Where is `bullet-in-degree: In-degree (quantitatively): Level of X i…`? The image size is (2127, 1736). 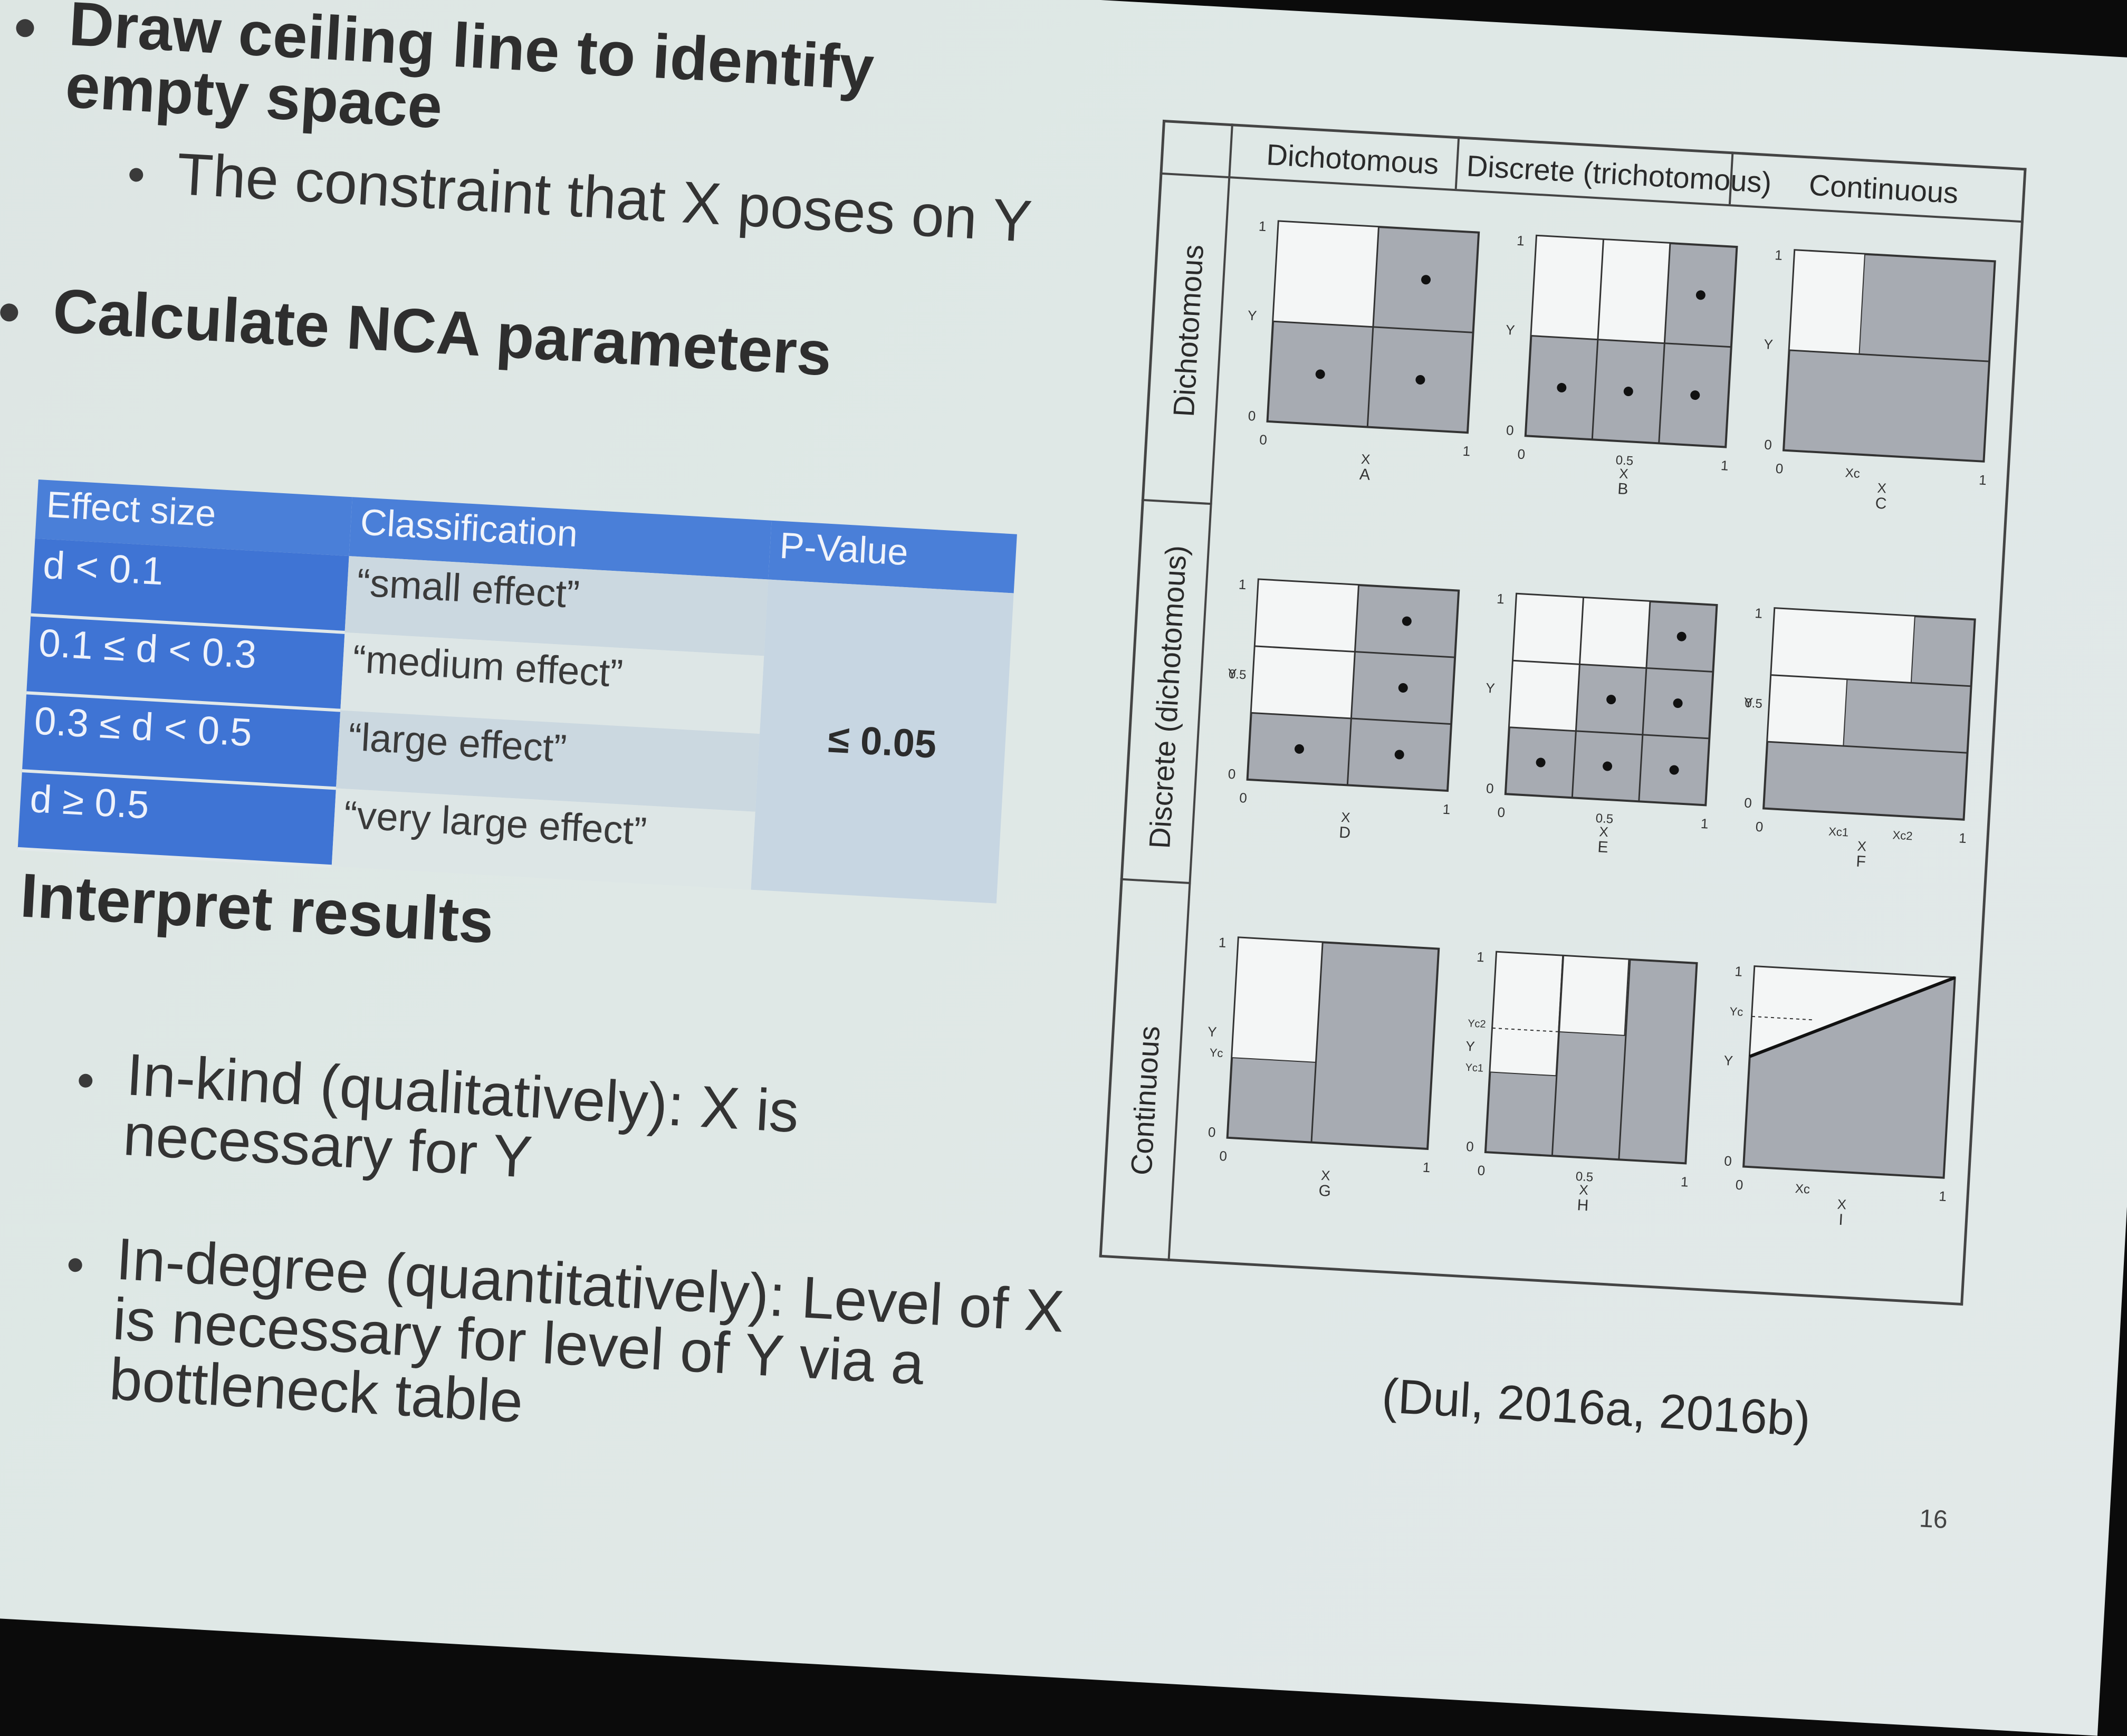 bullet-in-degree: In-degree (quantitatively): Level of X i… is located at coordinates (587, 1330).